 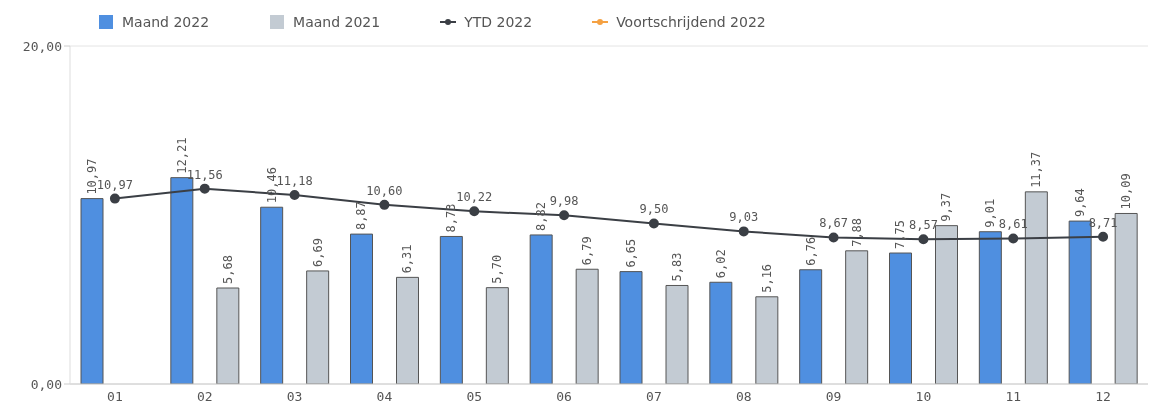 What do you see at coordinates (474, 197) in the screenshot?
I see `data-label: 10,22` at bounding box center [474, 197].